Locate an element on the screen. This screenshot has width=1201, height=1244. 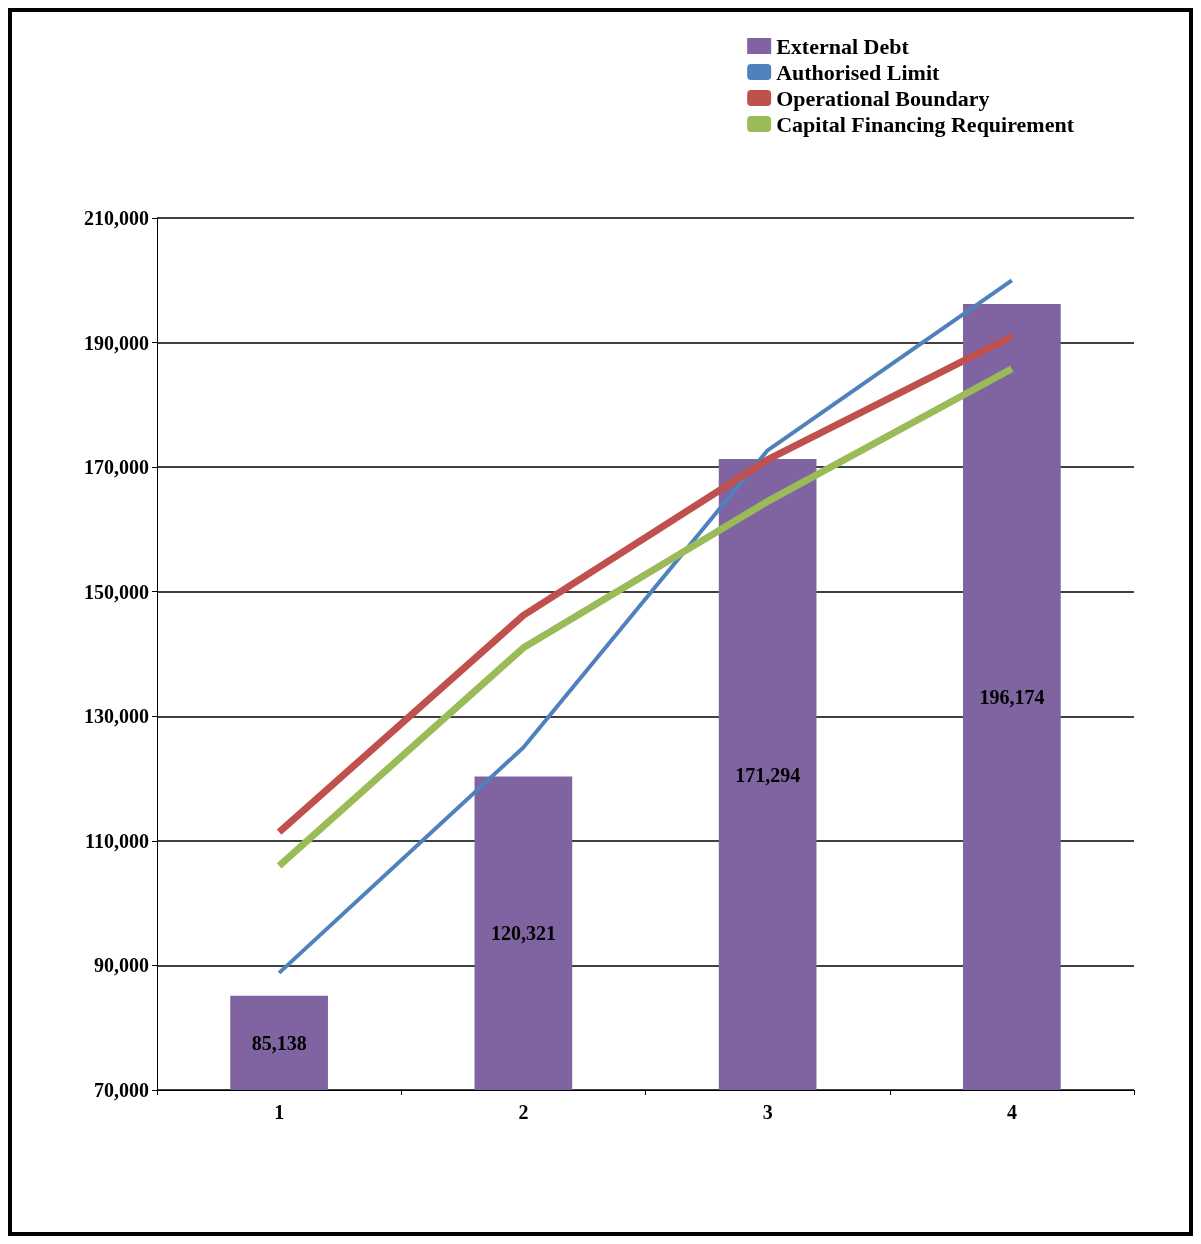
data-label: 85,138 is located at coordinates (279, 1042).